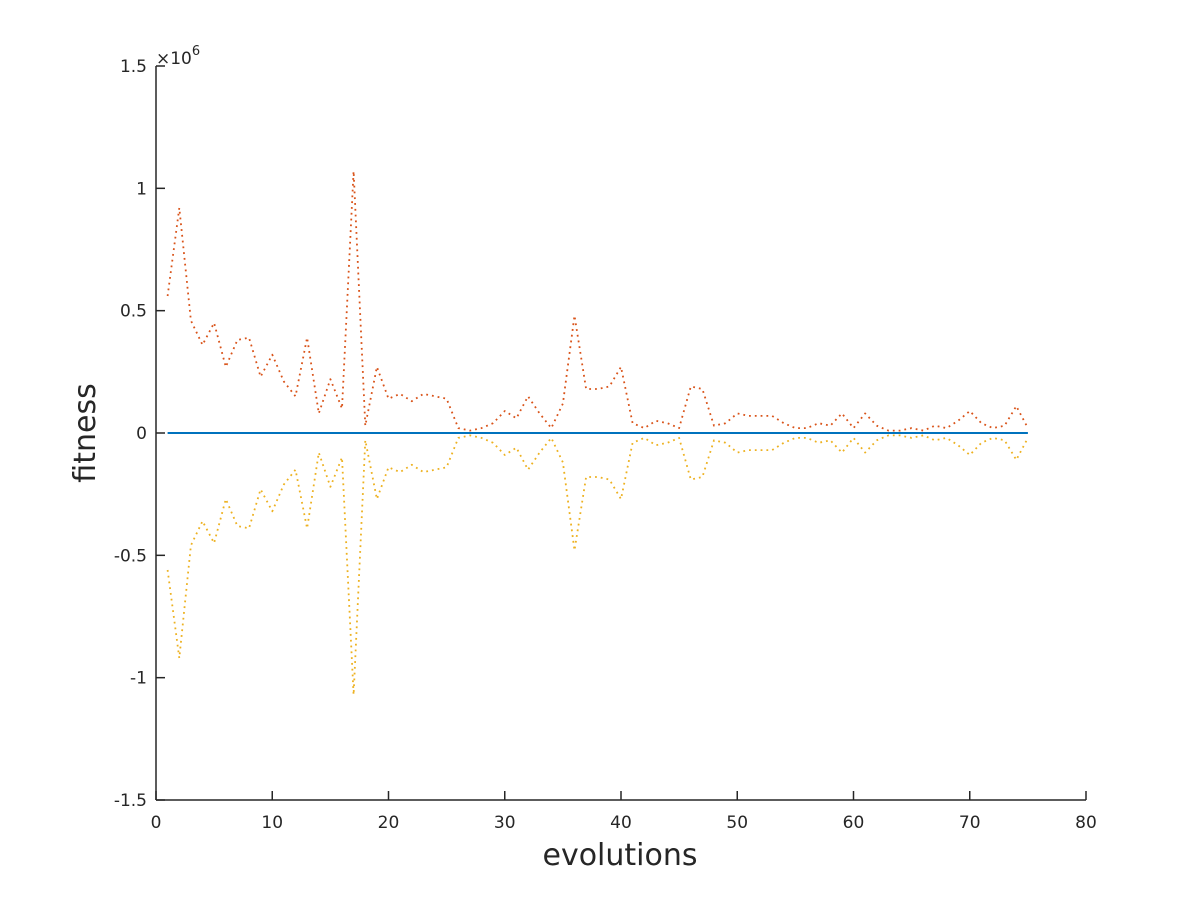  Describe the element at coordinates (389, 823) in the screenshot. I see `x-tick-label: 20` at that location.